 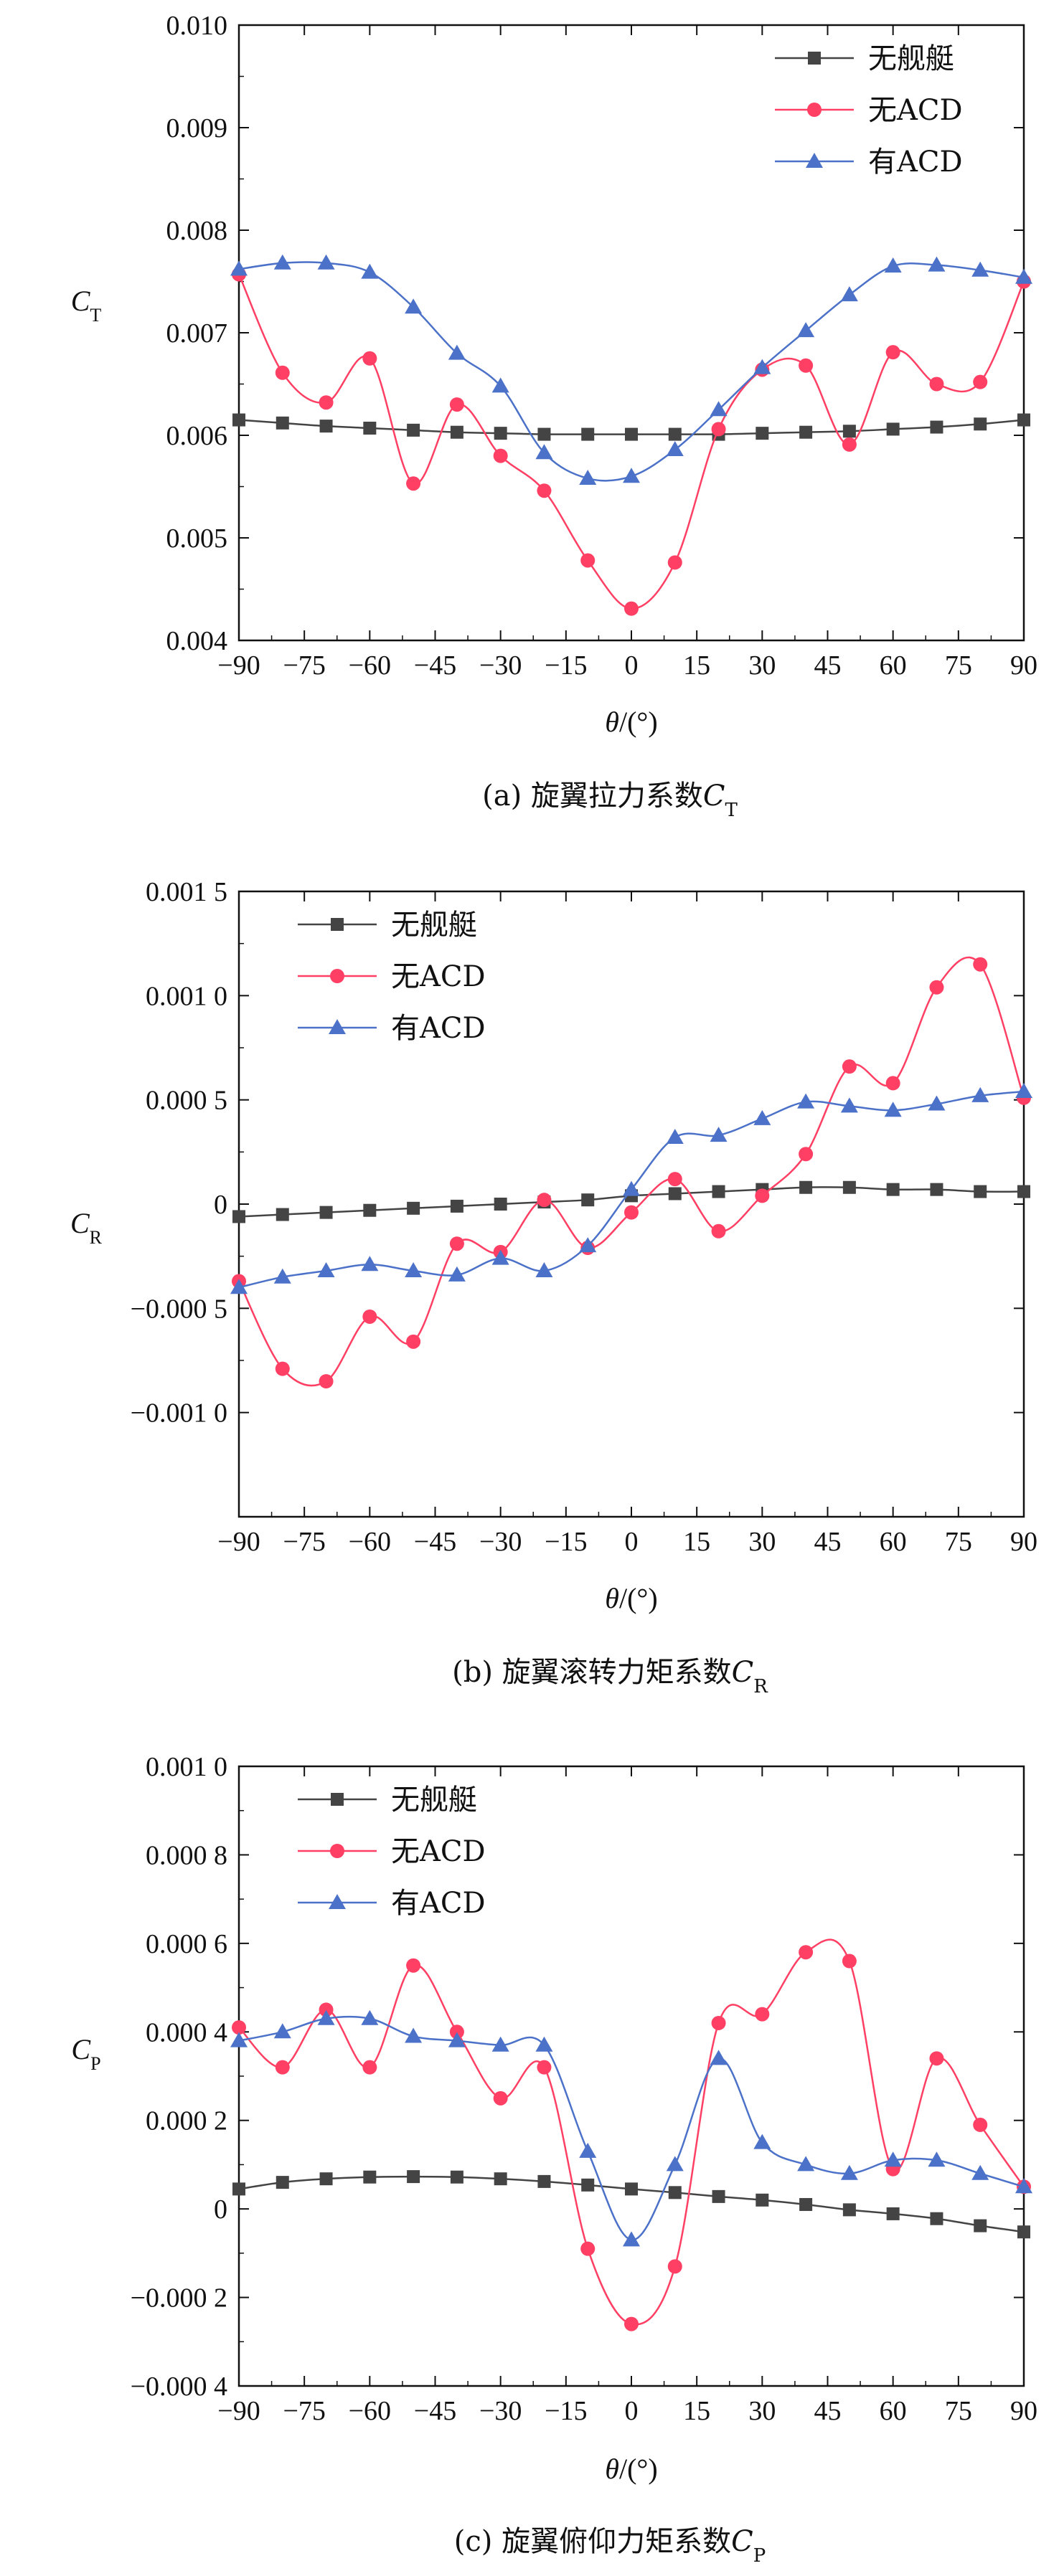 I want to click on y-tick-label: −0.001 0, so click(x=179, y=1413).